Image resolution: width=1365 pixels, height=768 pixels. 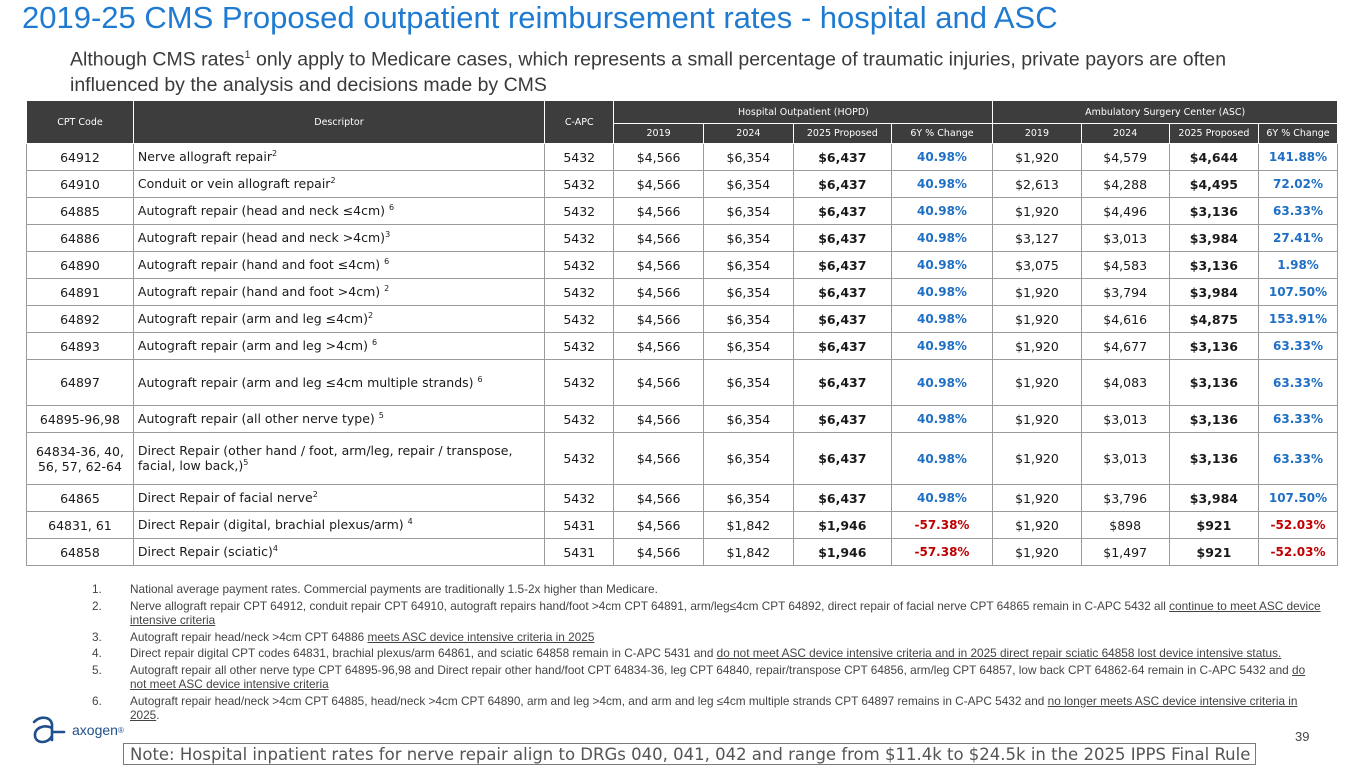 I want to click on header-hopd-2024: 2024, so click(x=748, y=133).